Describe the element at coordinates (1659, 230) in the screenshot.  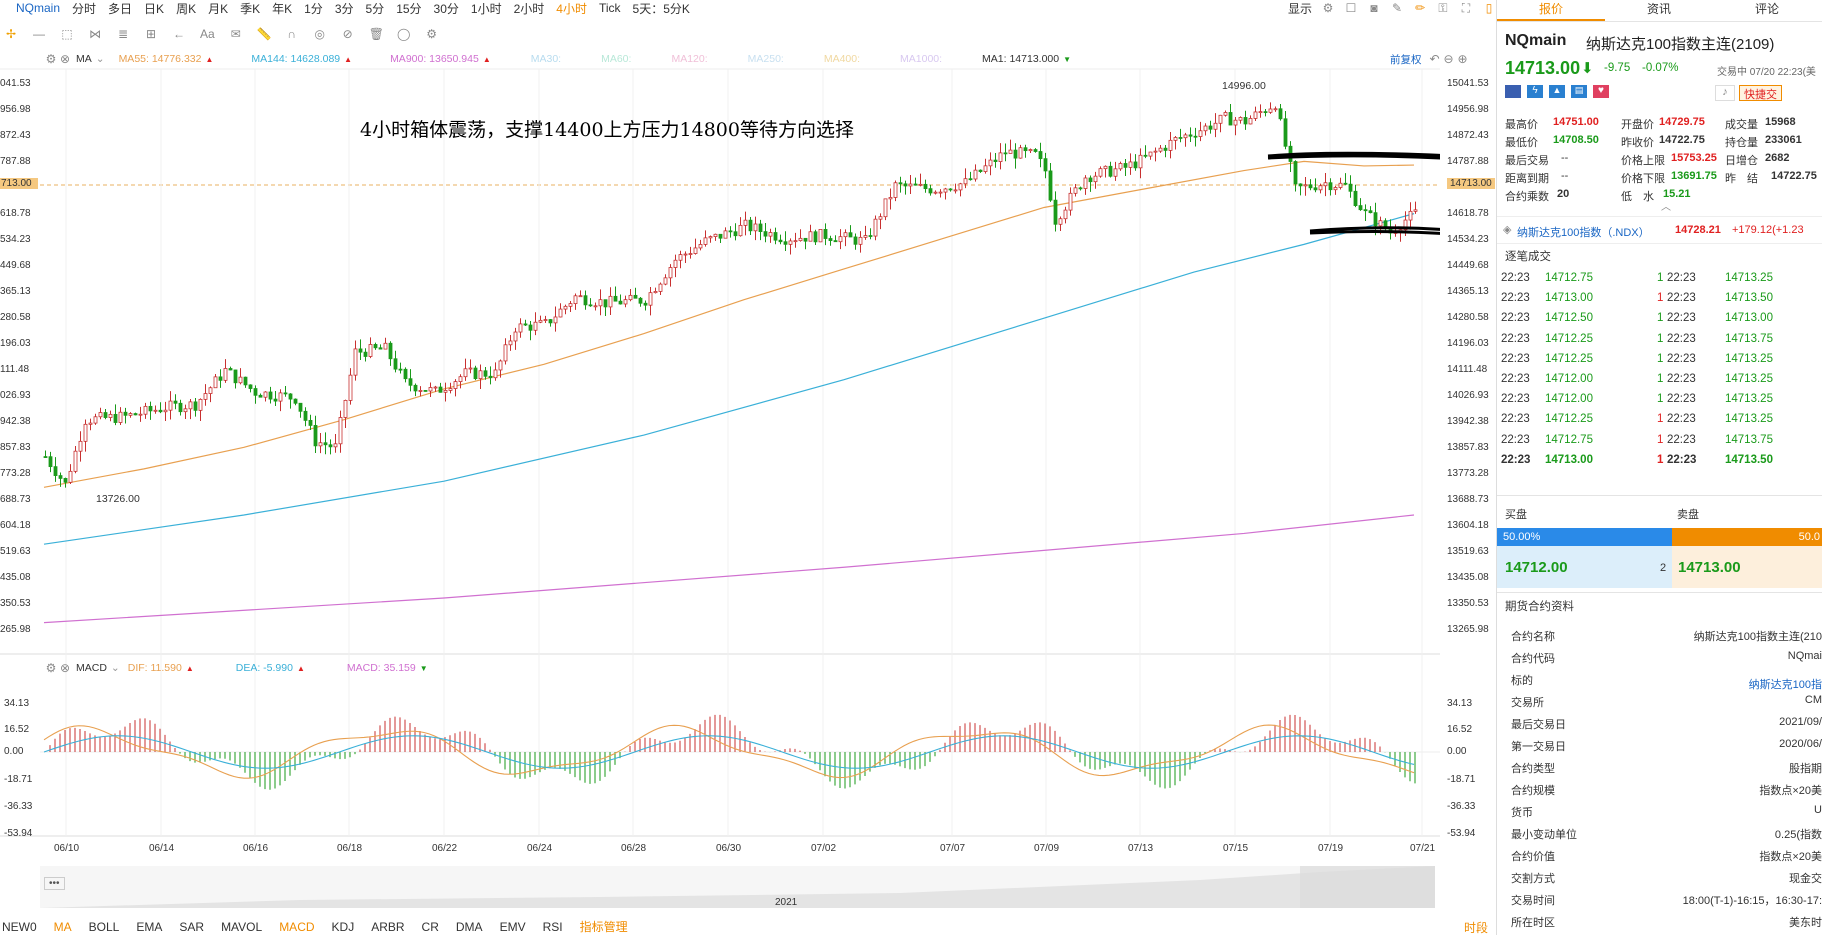
I see `index-row` at that location.